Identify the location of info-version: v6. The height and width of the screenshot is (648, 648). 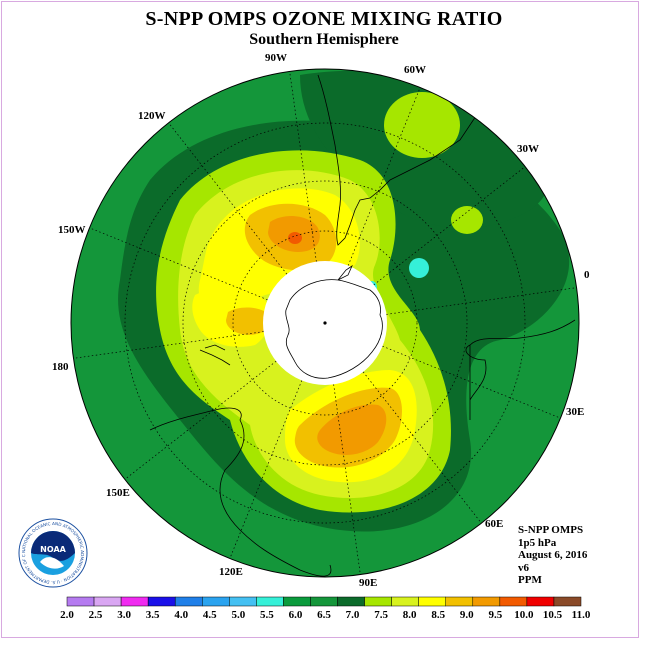
(523, 567).